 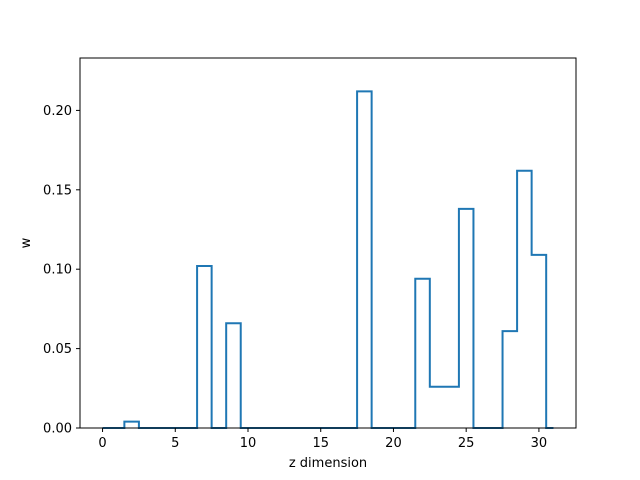 I want to click on x-tick-label: 0, so click(x=102, y=443).